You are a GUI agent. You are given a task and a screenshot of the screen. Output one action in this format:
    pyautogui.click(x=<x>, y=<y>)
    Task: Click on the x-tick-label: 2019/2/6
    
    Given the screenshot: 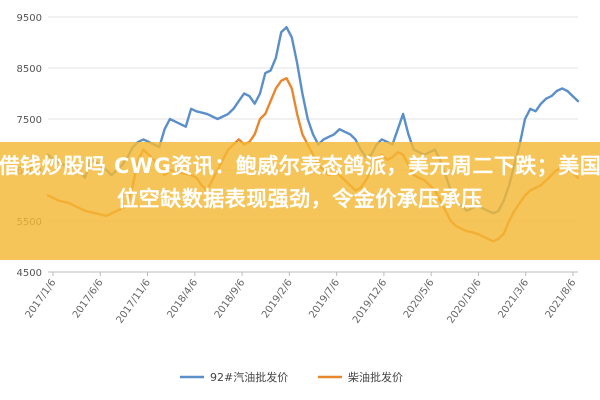 What is the action you would take?
    pyautogui.click(x=277, y=298)
    